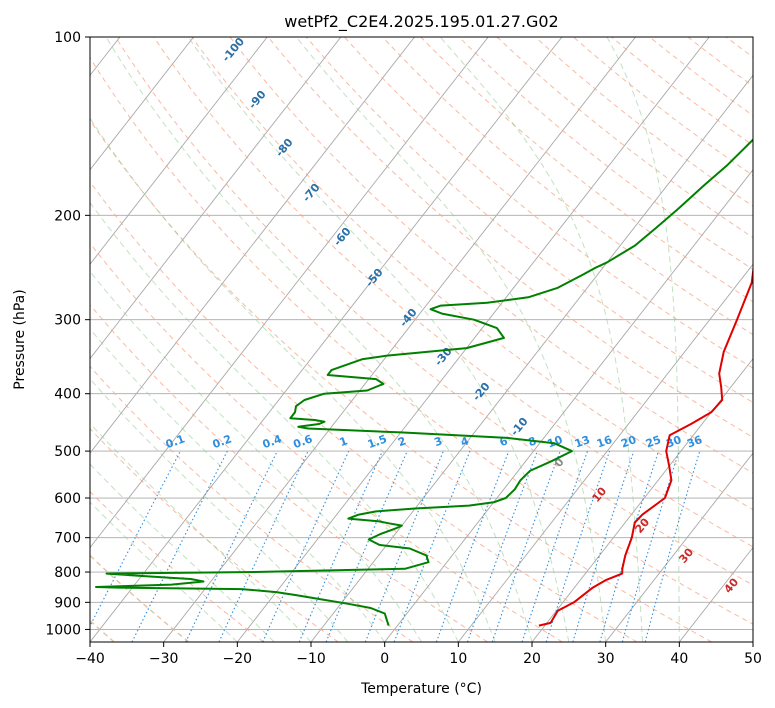 This screenshot has width=775, height=708. What do you see at coordinates (421, 22) in the screenshot?
I see `chart-title: wetPf2_C2E4.2025.195.01.27.G02` at bounding box center [421, 22].